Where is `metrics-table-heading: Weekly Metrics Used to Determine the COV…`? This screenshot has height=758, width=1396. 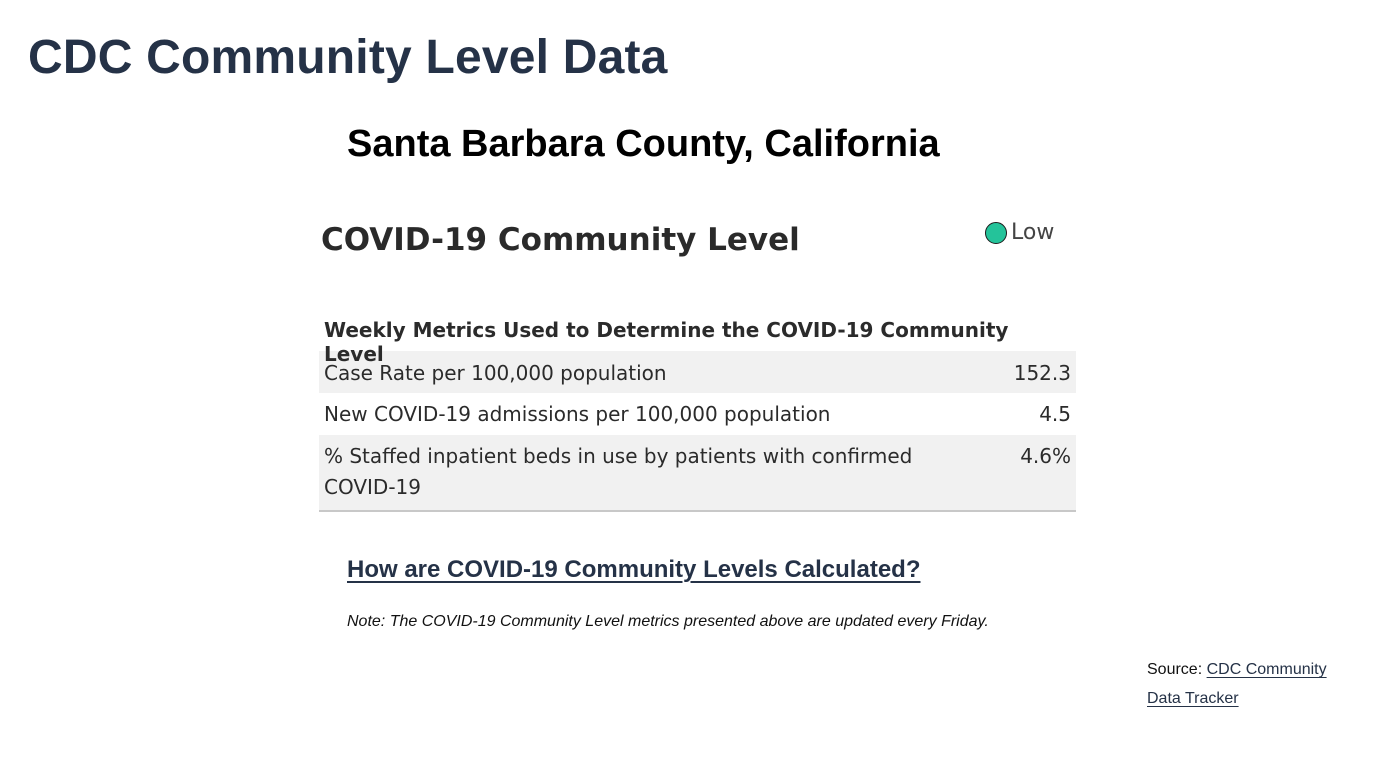
metrics-table-heading: Weekly Metrics Used to Determine the COV… is located at coordinates (666, 342).